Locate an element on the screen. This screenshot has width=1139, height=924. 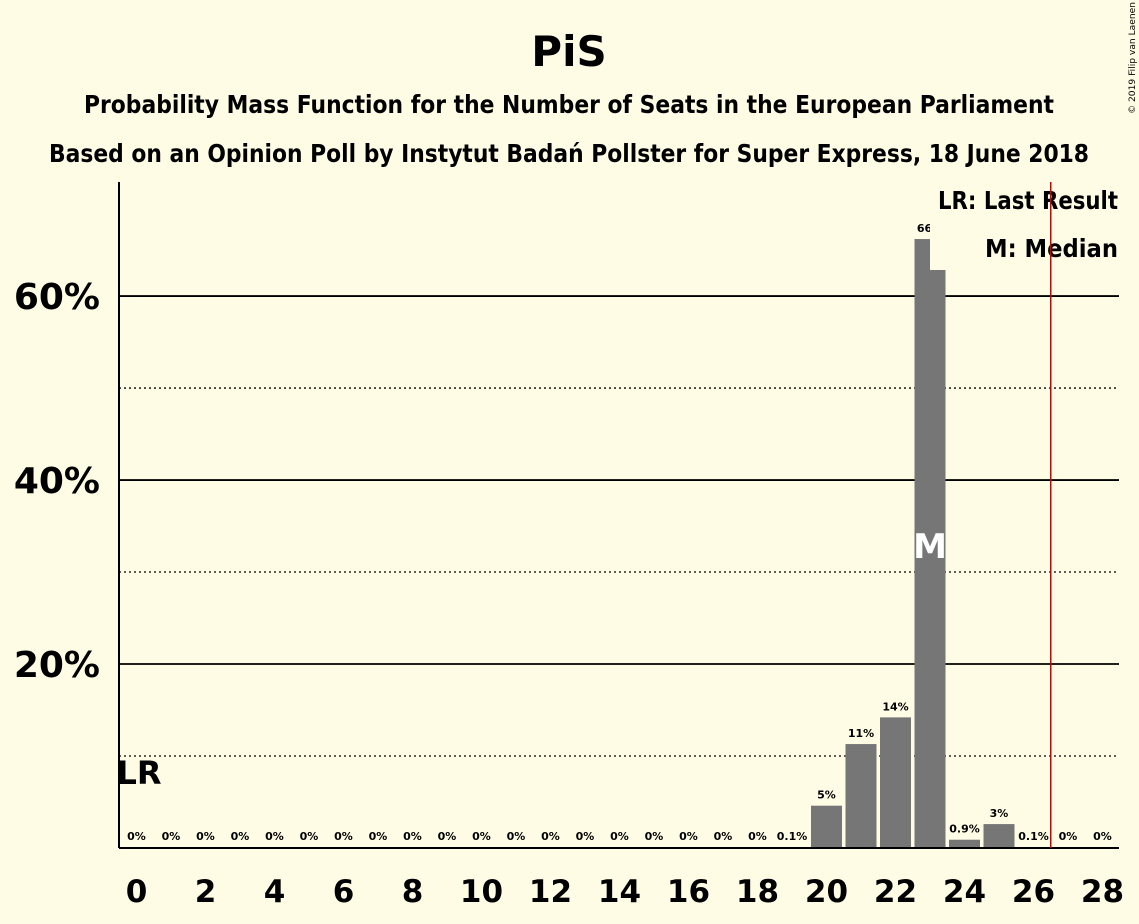
x-tick-24: 24 is located at coordinates (964, 892).